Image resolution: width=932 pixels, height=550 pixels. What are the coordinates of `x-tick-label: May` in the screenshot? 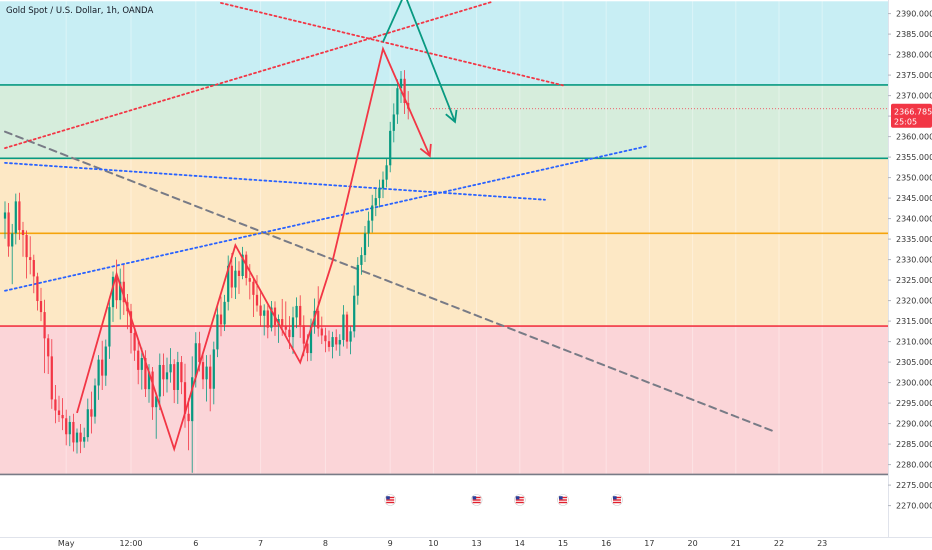 It's located at (66, 543).